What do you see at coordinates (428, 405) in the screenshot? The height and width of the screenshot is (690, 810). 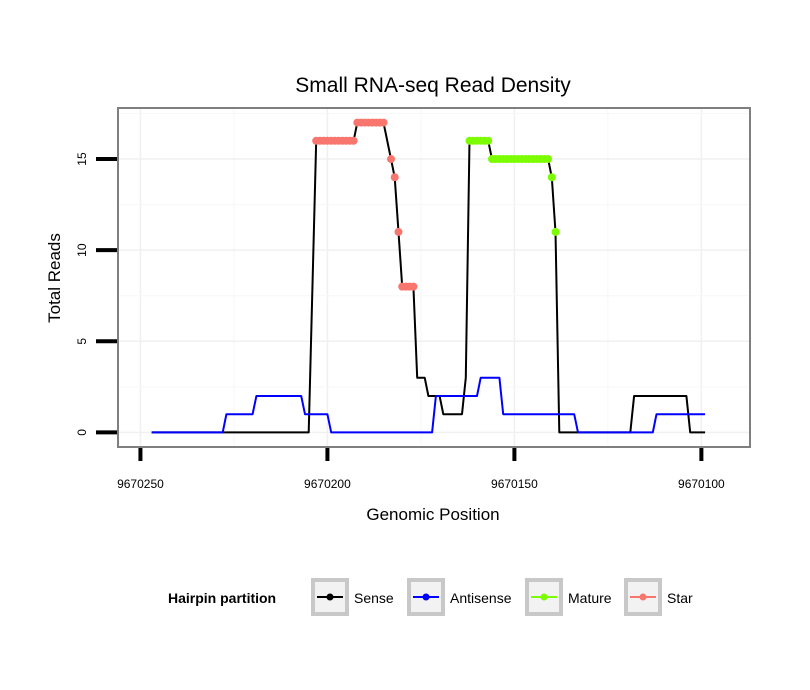 I see `series-line-antisense` at bounding box center [428, 405].